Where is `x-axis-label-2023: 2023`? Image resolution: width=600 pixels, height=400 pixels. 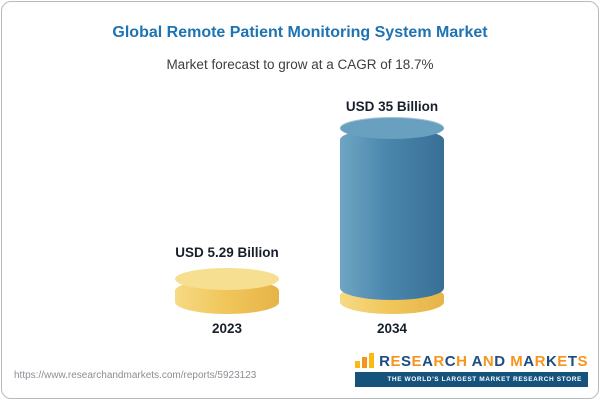
x-axis-label-2023: 2023 is located at coordinates (227, 328).